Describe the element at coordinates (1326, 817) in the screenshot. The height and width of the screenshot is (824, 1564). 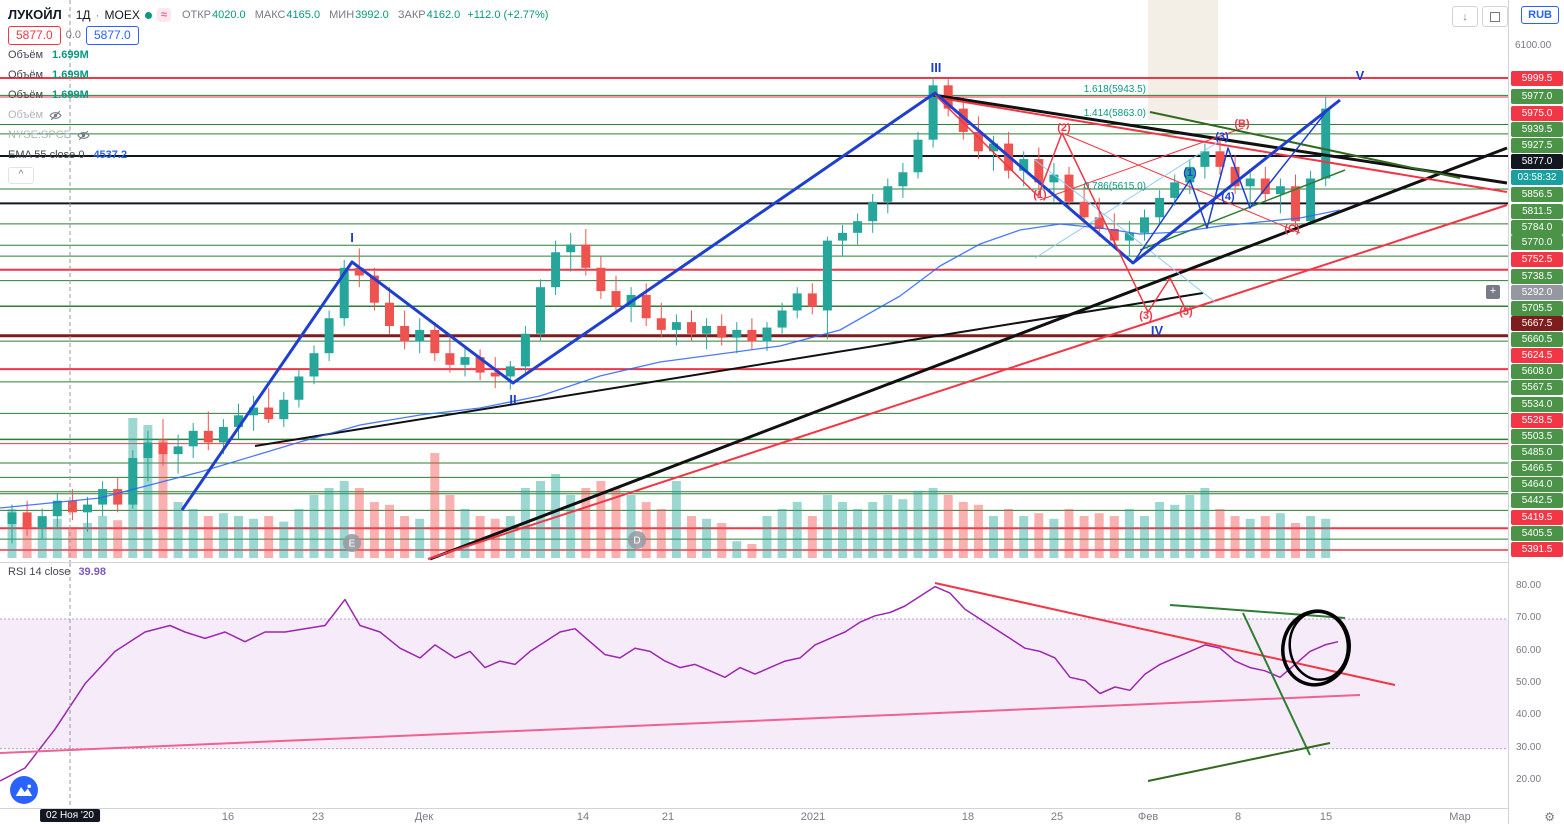
I see `time-axis-label: 15` at that location.